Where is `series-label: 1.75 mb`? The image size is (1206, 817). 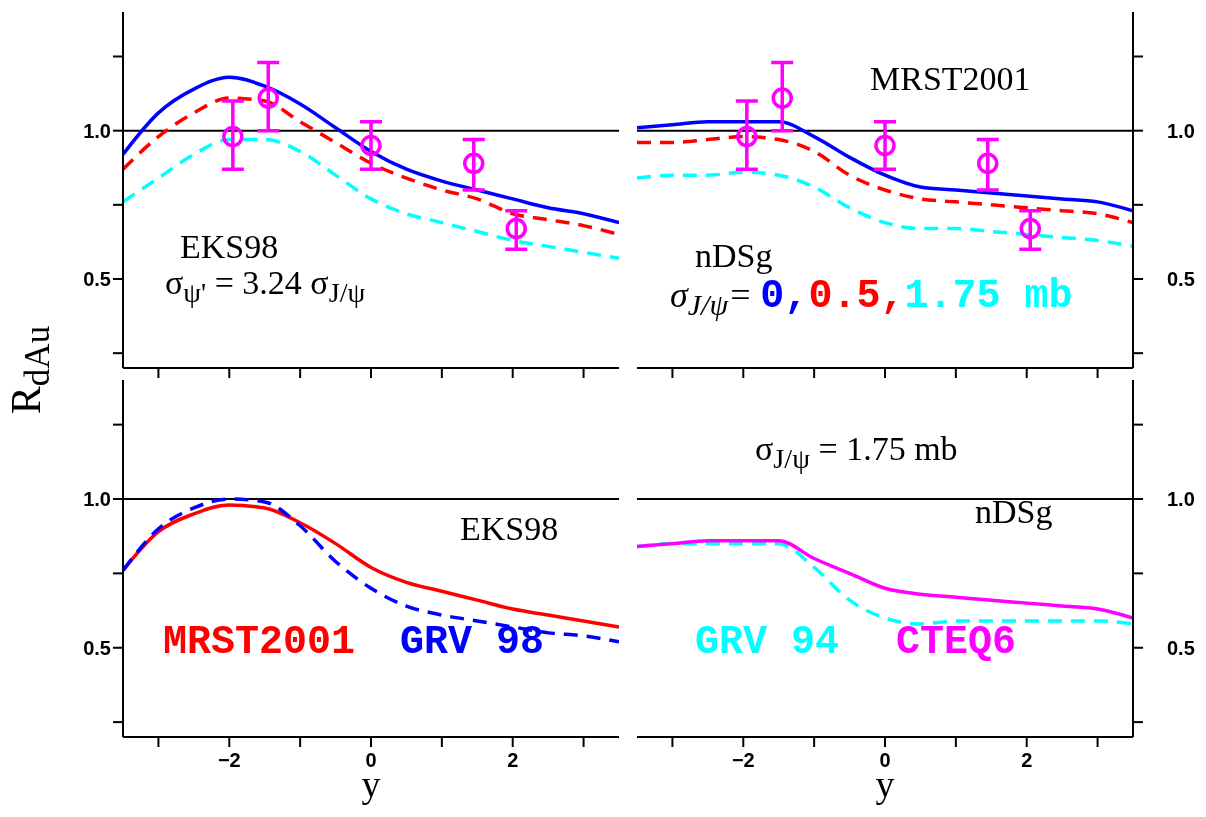 series-label: 1.75 mb is located at coordinates (988, 296).